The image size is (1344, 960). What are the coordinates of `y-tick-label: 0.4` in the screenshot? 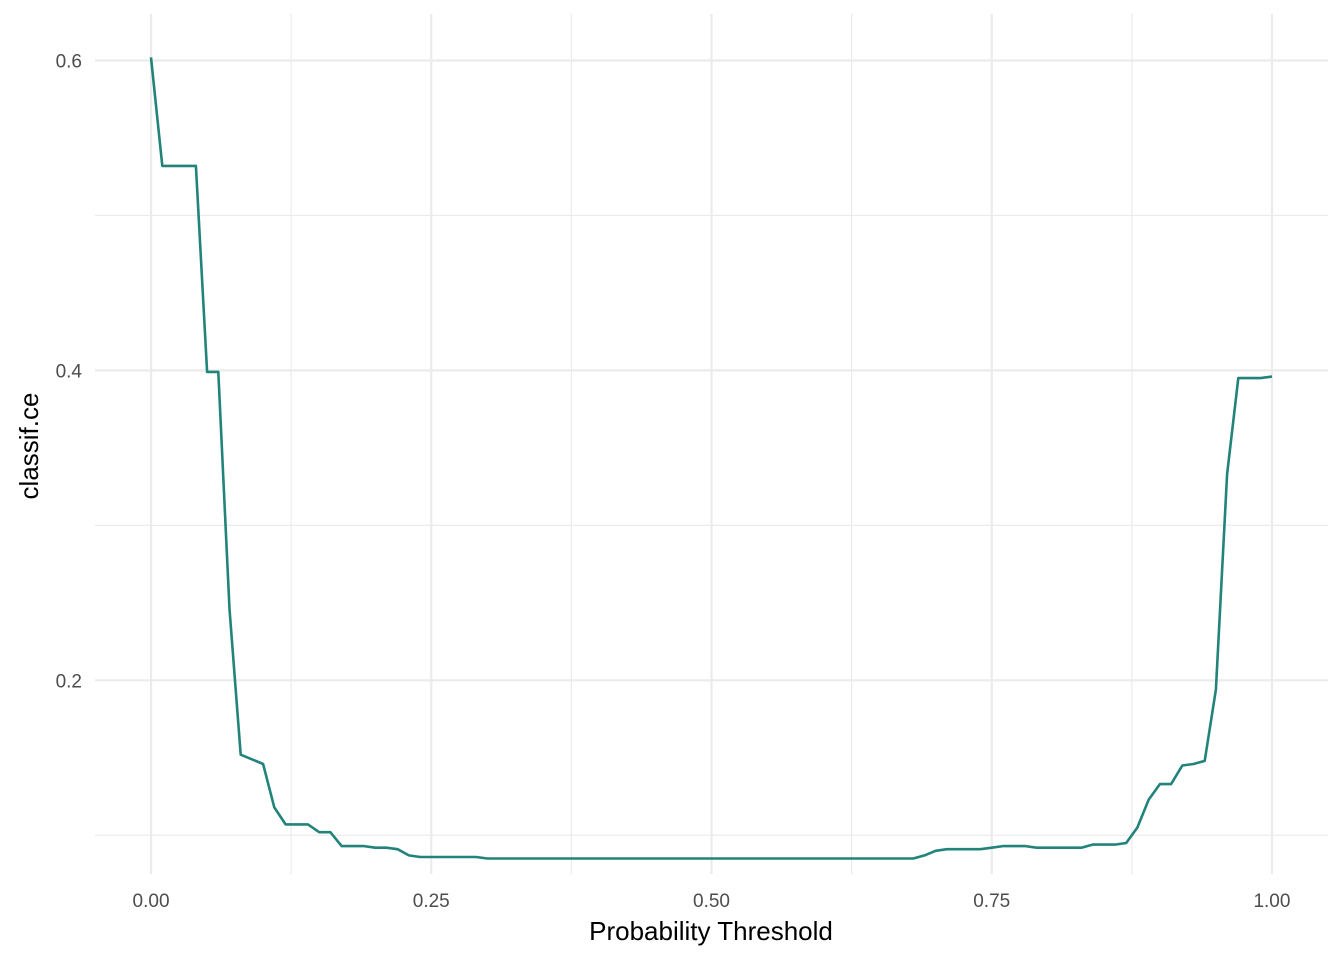 It's located at (69, 371).